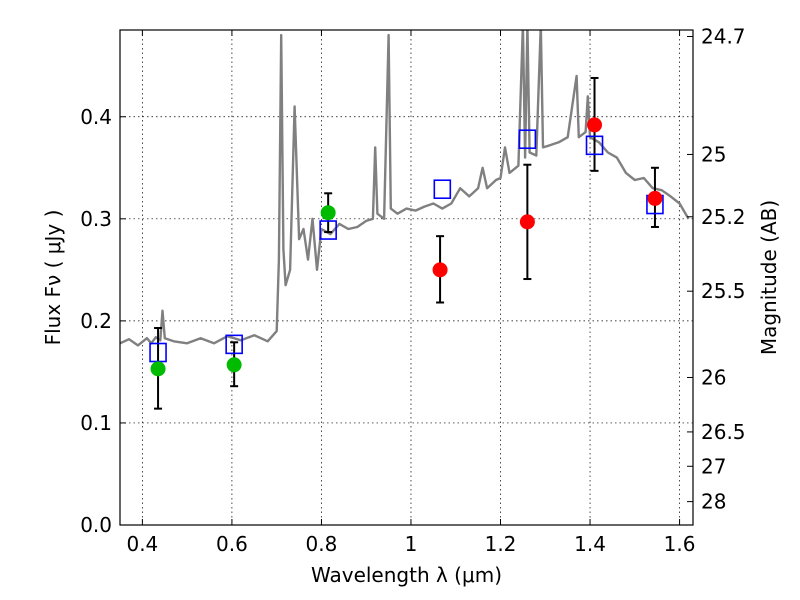  Describe the element at coordinates (96, 219) in the screenshot. I see `y-tick-label: 0.3` at that location.